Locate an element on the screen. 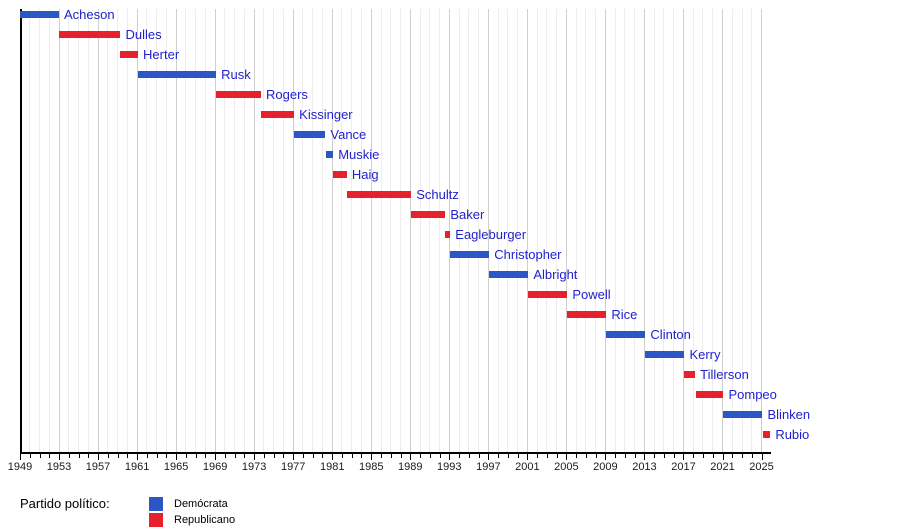 Image resolution: width=900 pixels, height=531 pixels. bar-label-kissinger: Kissinger is located at coordinates (326, 114).